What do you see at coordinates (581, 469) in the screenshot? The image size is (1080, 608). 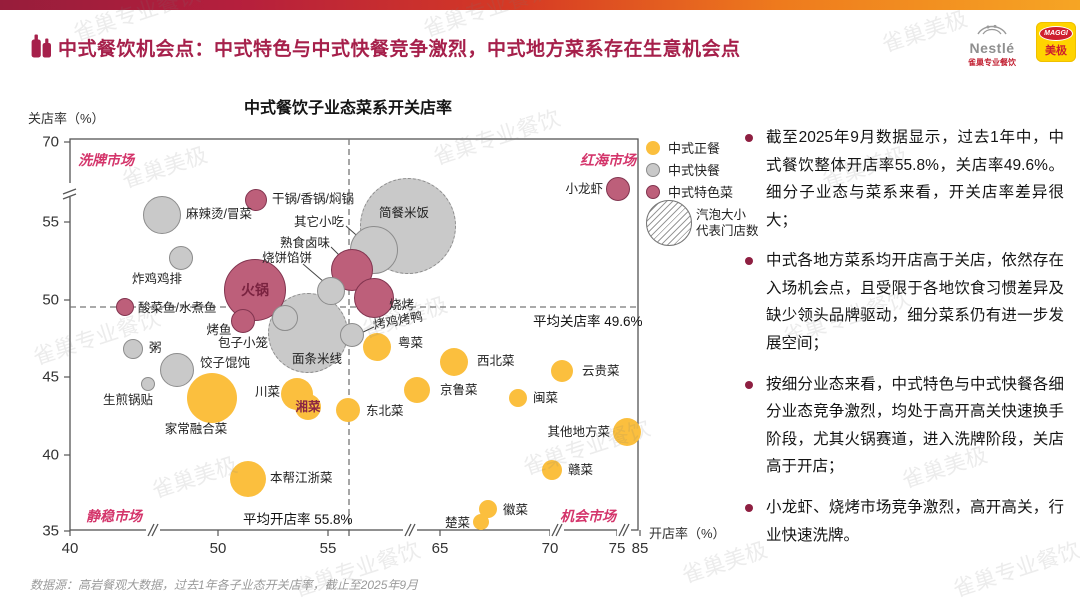 I see `bubble-label: 赣菜` at bounding box center [581, 469].